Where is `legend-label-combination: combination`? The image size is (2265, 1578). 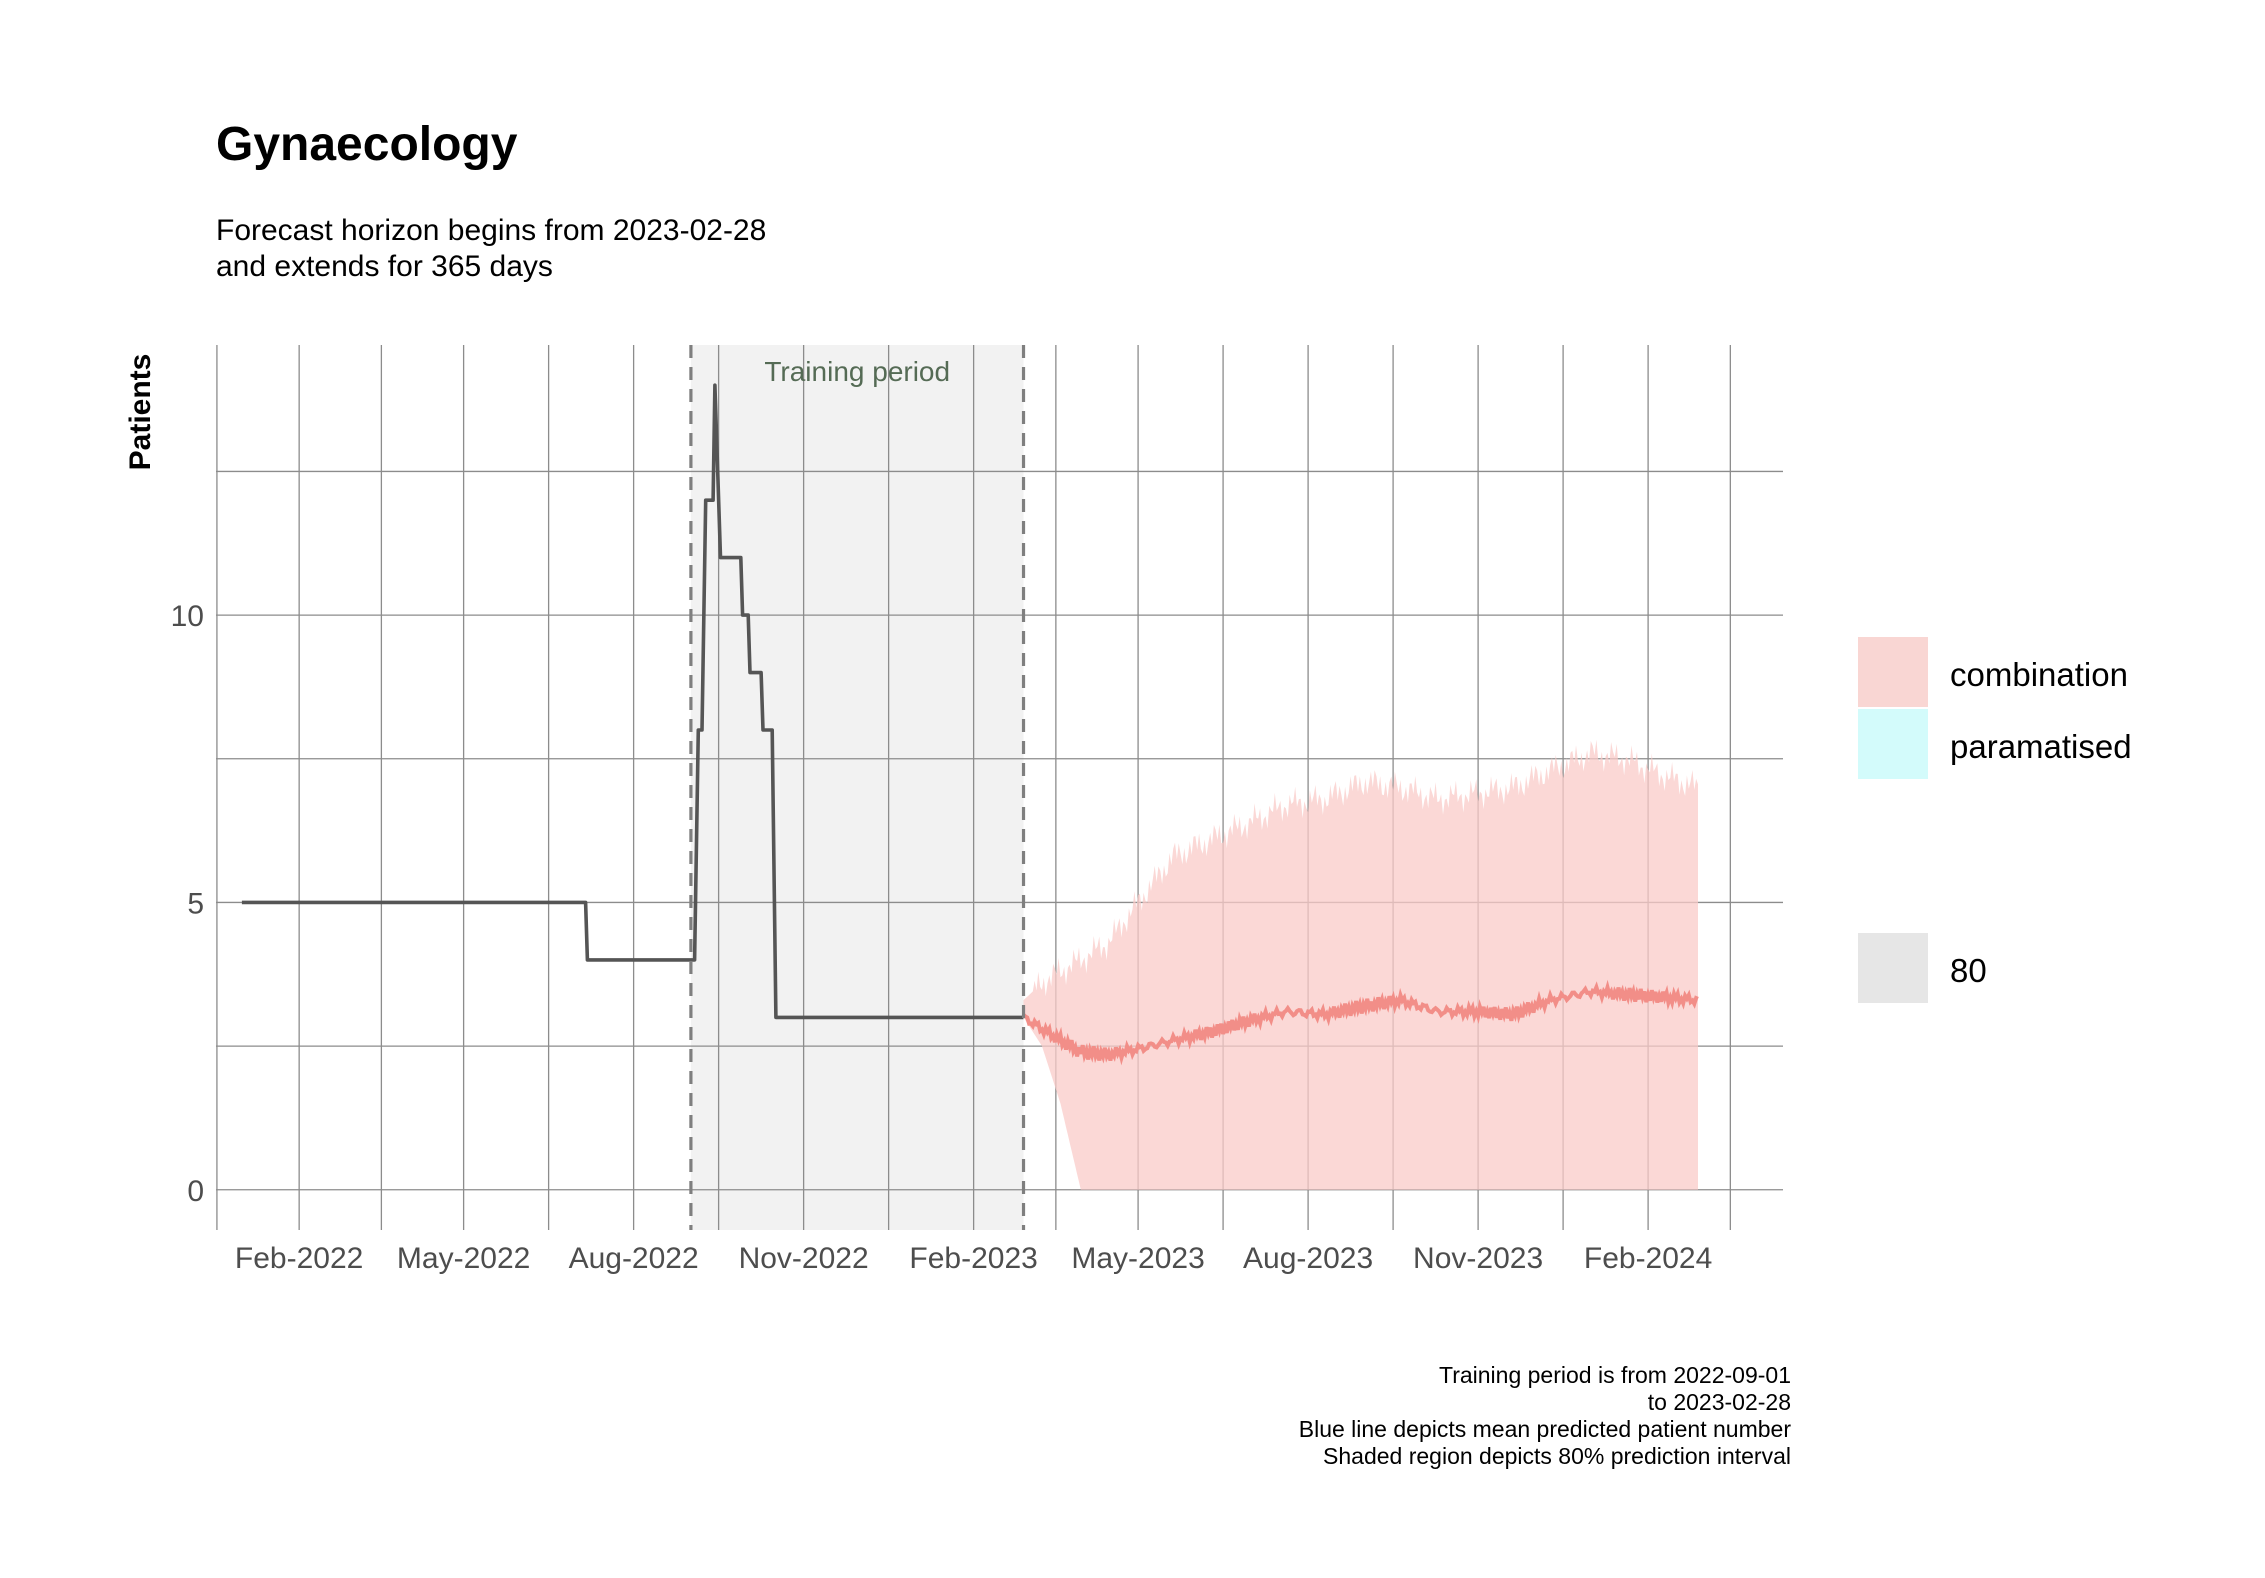 legend-label-combination: combination is located at coordinates (2039, 674).